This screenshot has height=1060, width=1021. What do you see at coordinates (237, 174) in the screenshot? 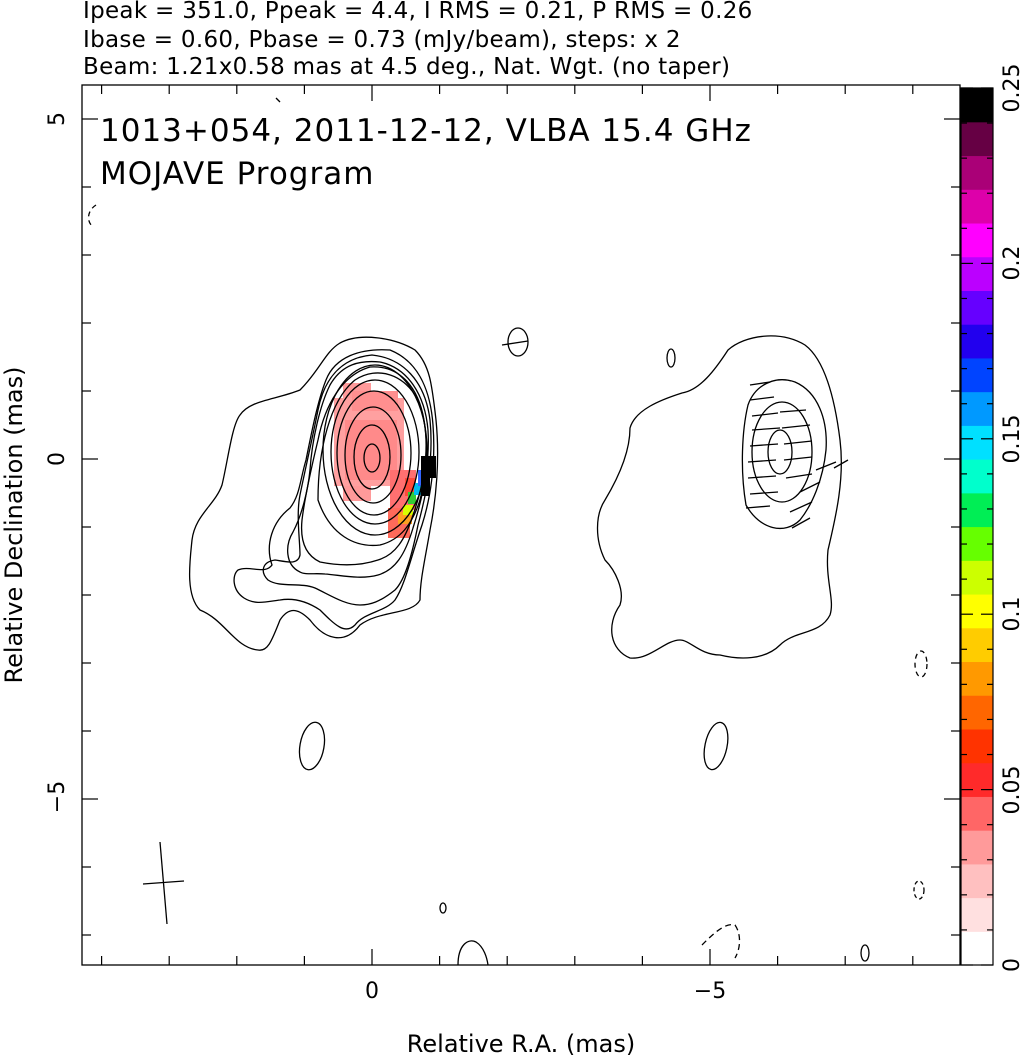
I see `plot-subtitle: MOJAVE Program` at bounding box center [237, 174].